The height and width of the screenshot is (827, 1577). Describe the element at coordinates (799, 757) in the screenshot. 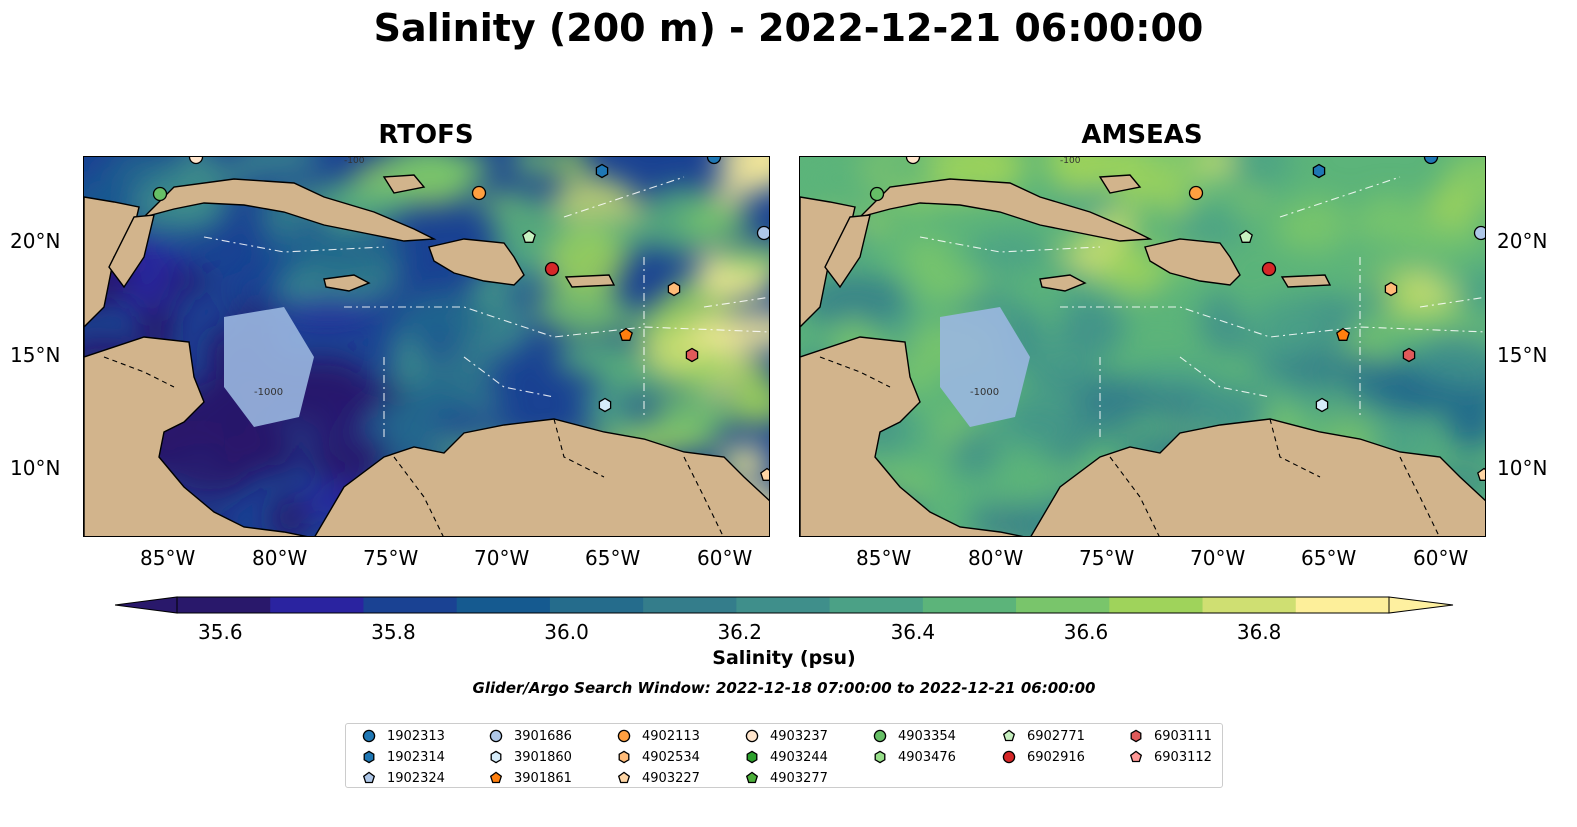

I see `legend-label: 4903244` at that location.